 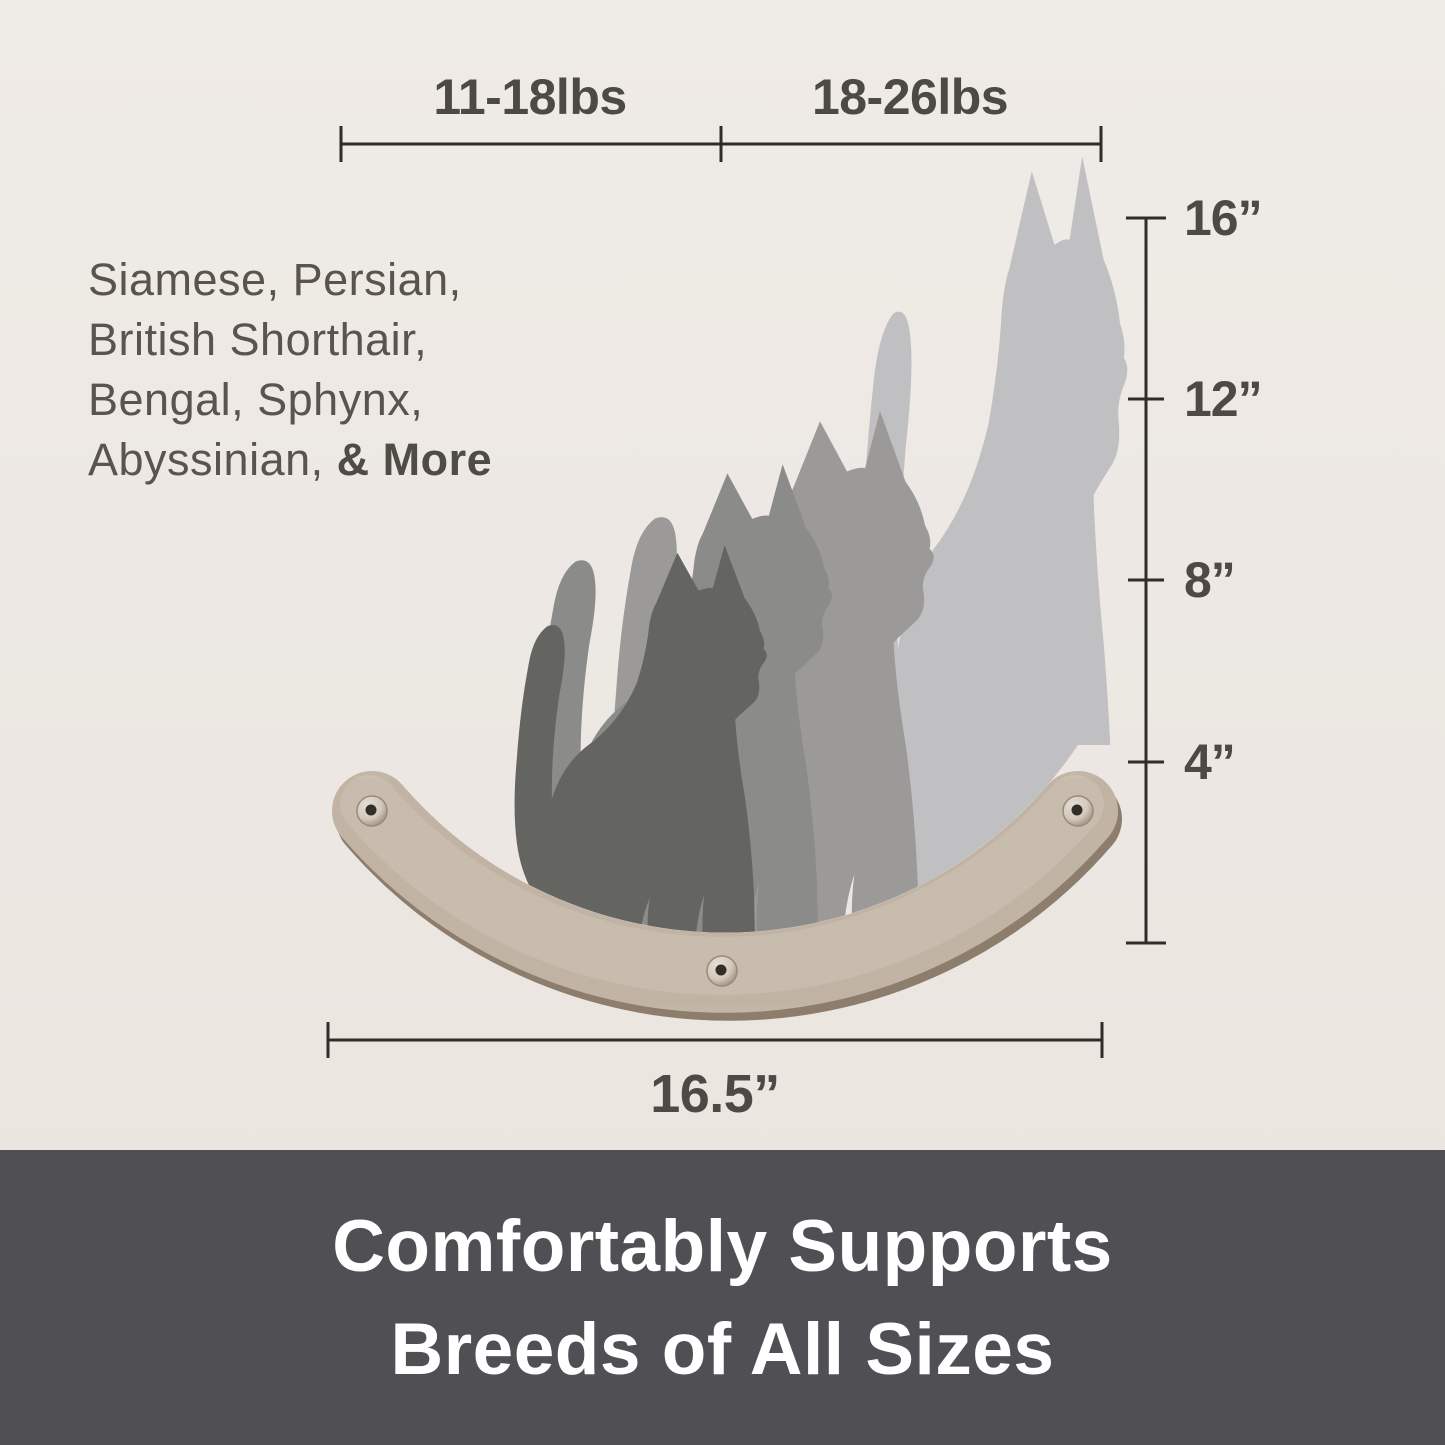 What do you see at coordinates (414, 459) in the screenshot?
I see `breed-line-4-bold: & More` at bounding box center [414, 459].